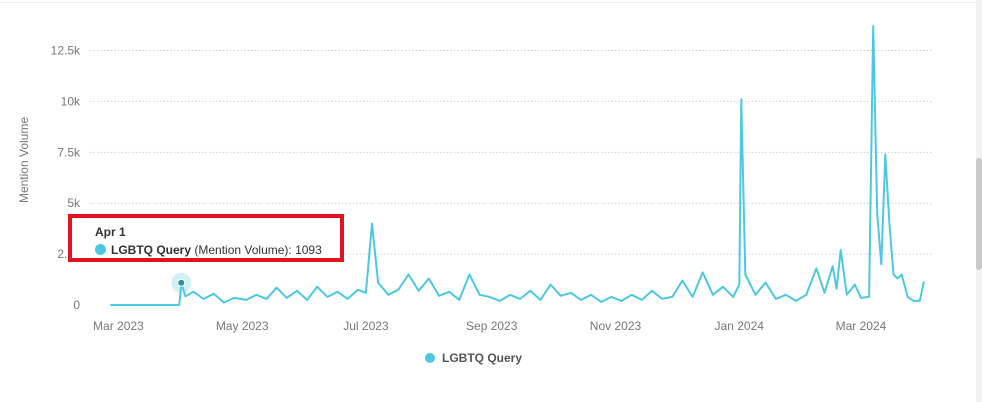 This screenshot has height=402, width=982. What do you see at coordinates (69, 152) in the screenshot?
I see `y-tick-label: 7.5k` at bounding box center [69, 152].